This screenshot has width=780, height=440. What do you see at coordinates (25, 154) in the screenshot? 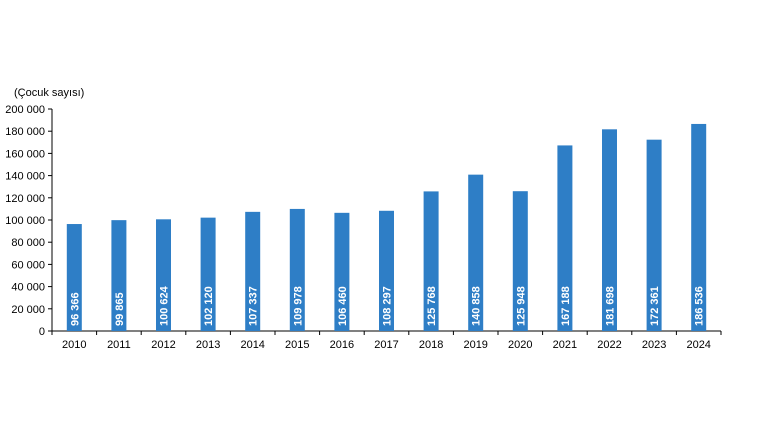
I see `y-tick-label: 160 000` at bounding box center [25, 154].